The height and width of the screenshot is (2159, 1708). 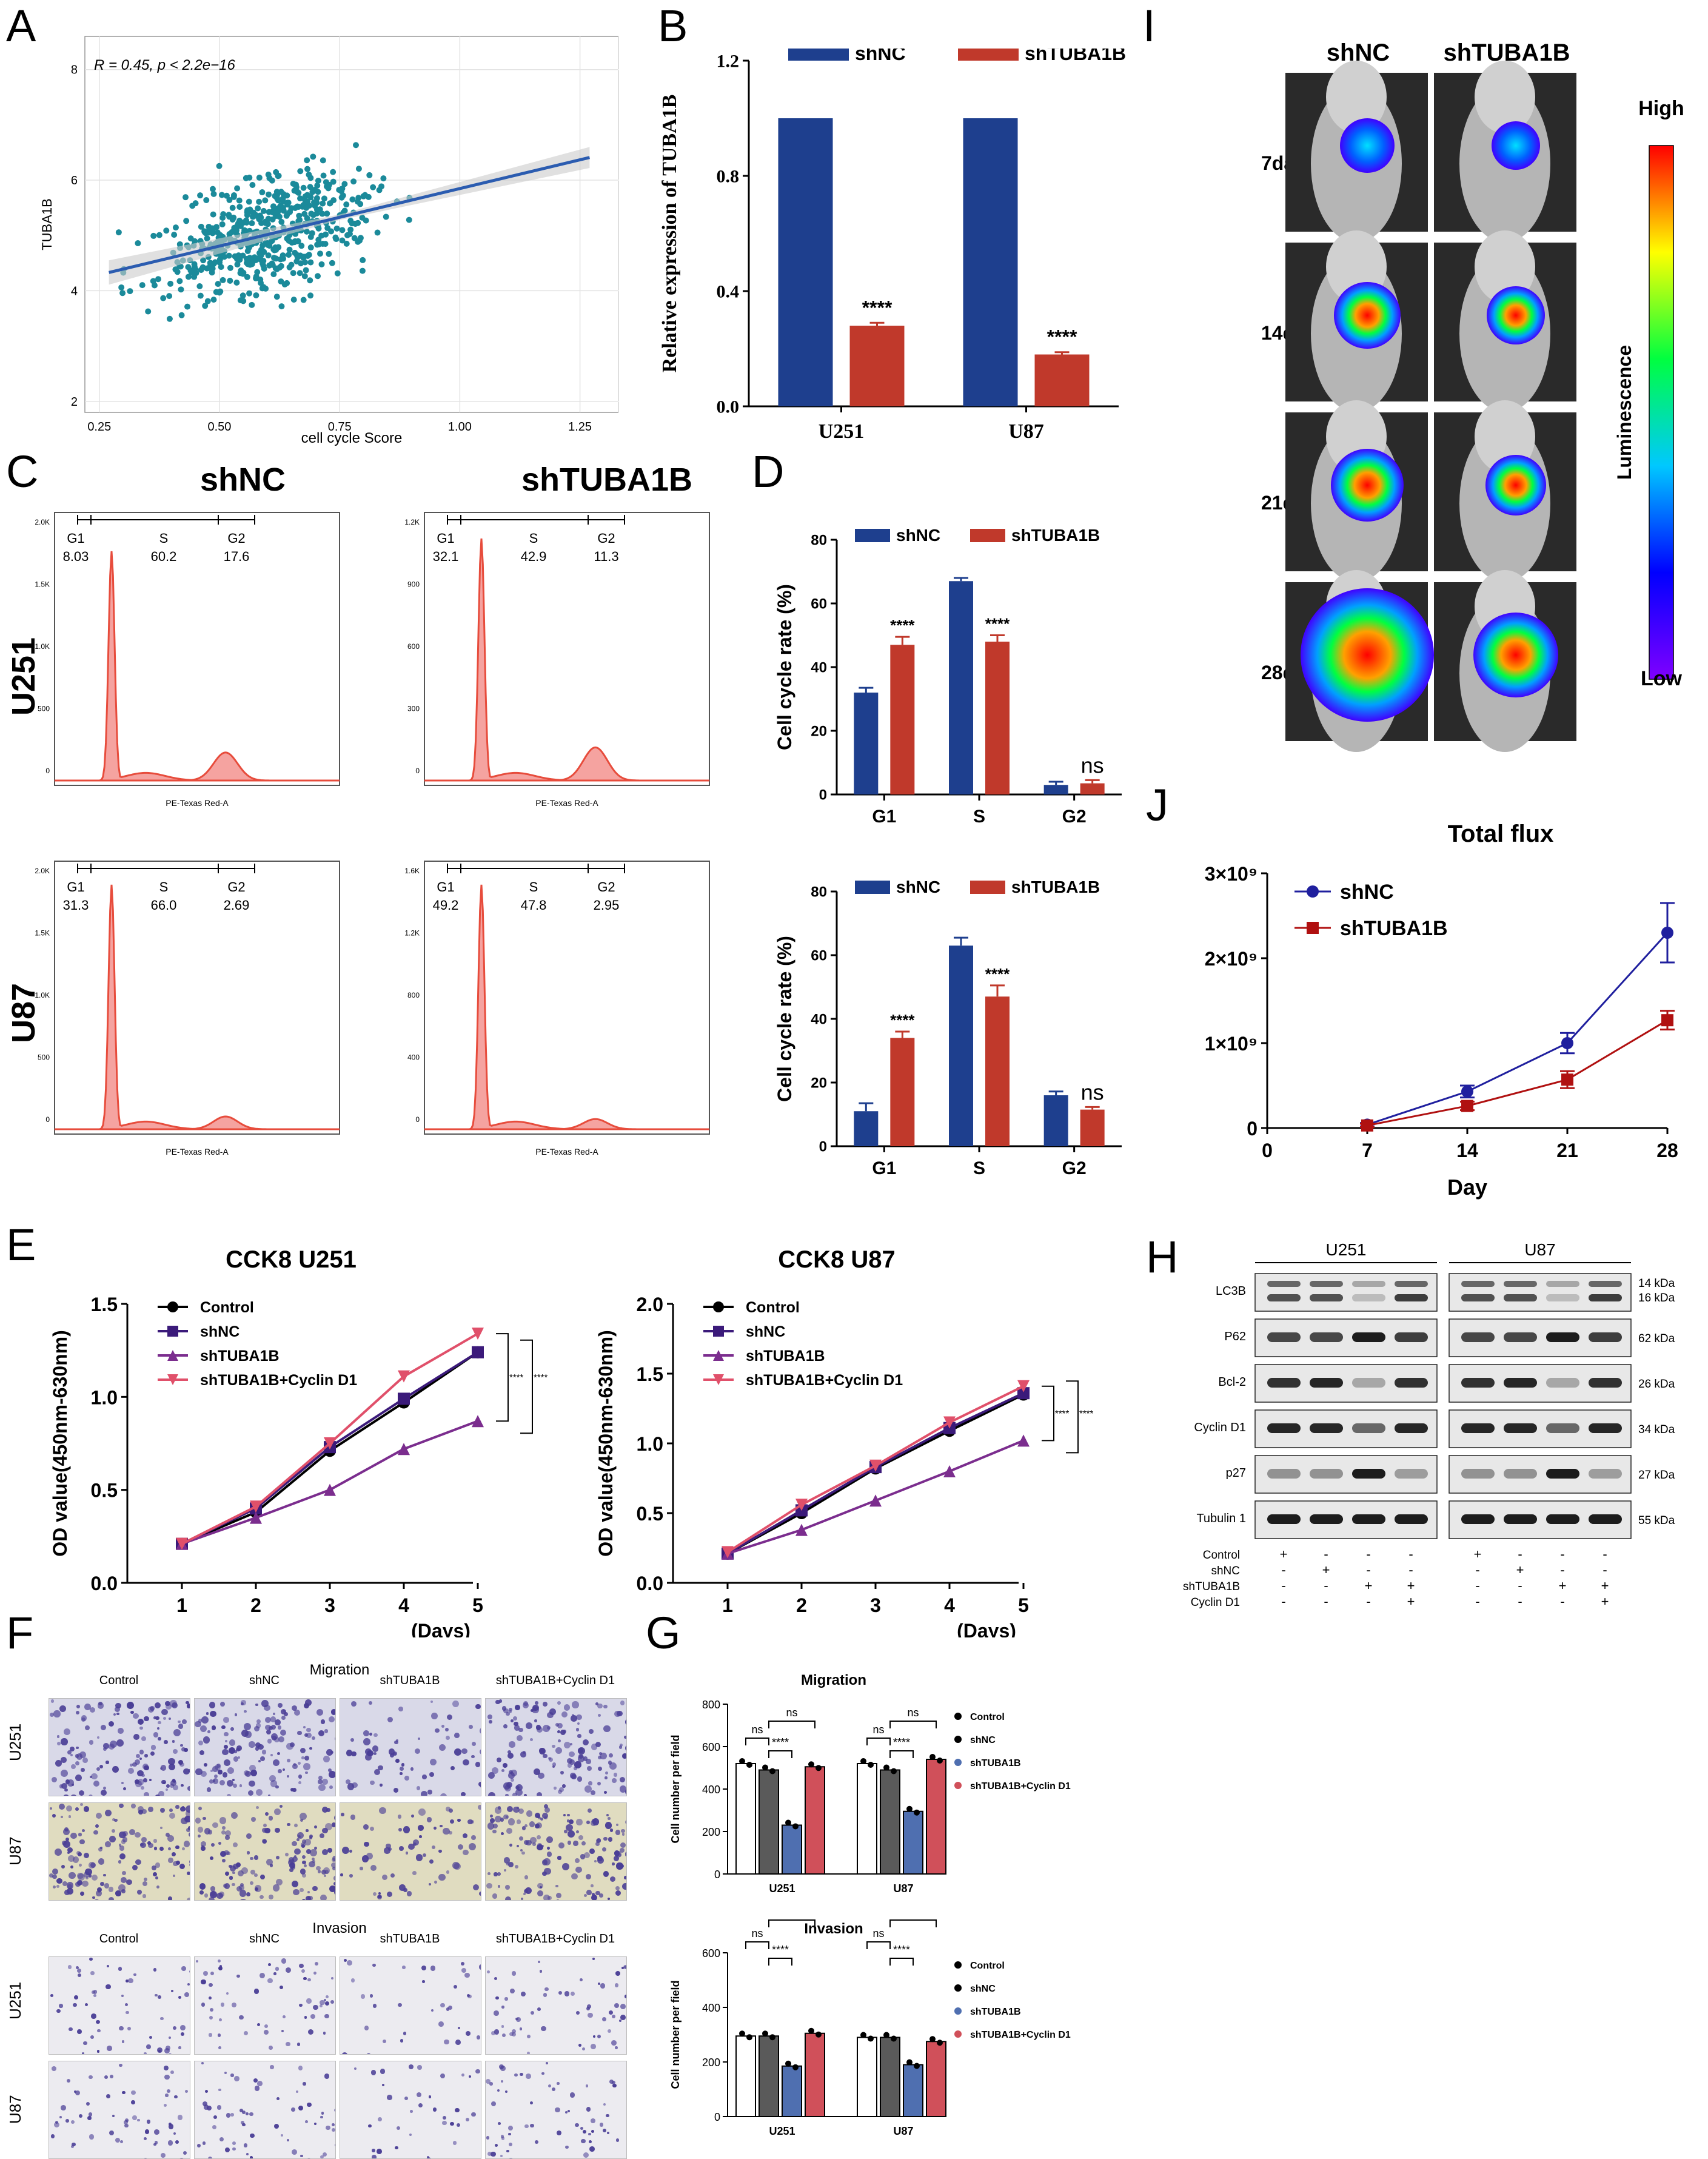 What do you see at coordinates (819, 731) in the screenshot?
I see `y-tick-label: 20` at bounding box center [819, 731].